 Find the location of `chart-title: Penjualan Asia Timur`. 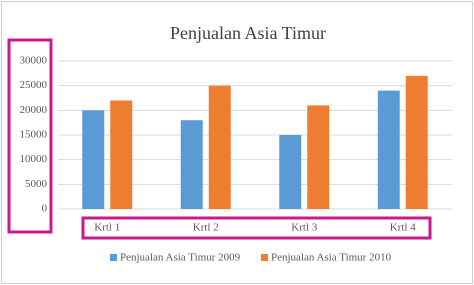

chart-title: Penjualan Asia Timur is located at coordinates (248, 33).